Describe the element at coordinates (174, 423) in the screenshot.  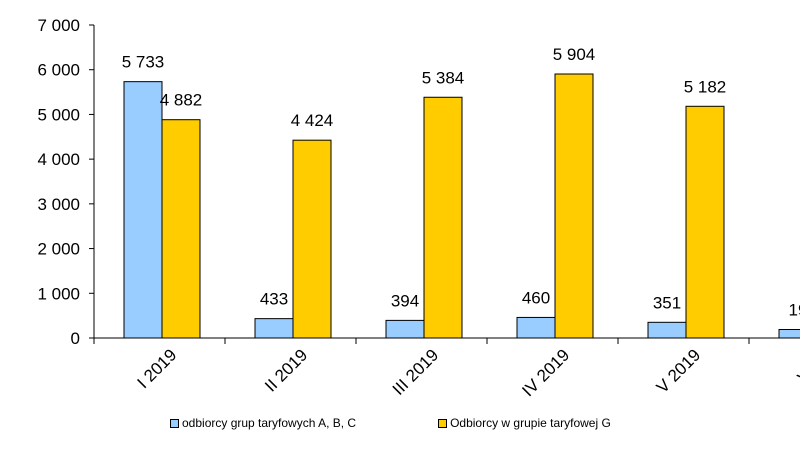
I see `legend-swatch-abc` at that location.